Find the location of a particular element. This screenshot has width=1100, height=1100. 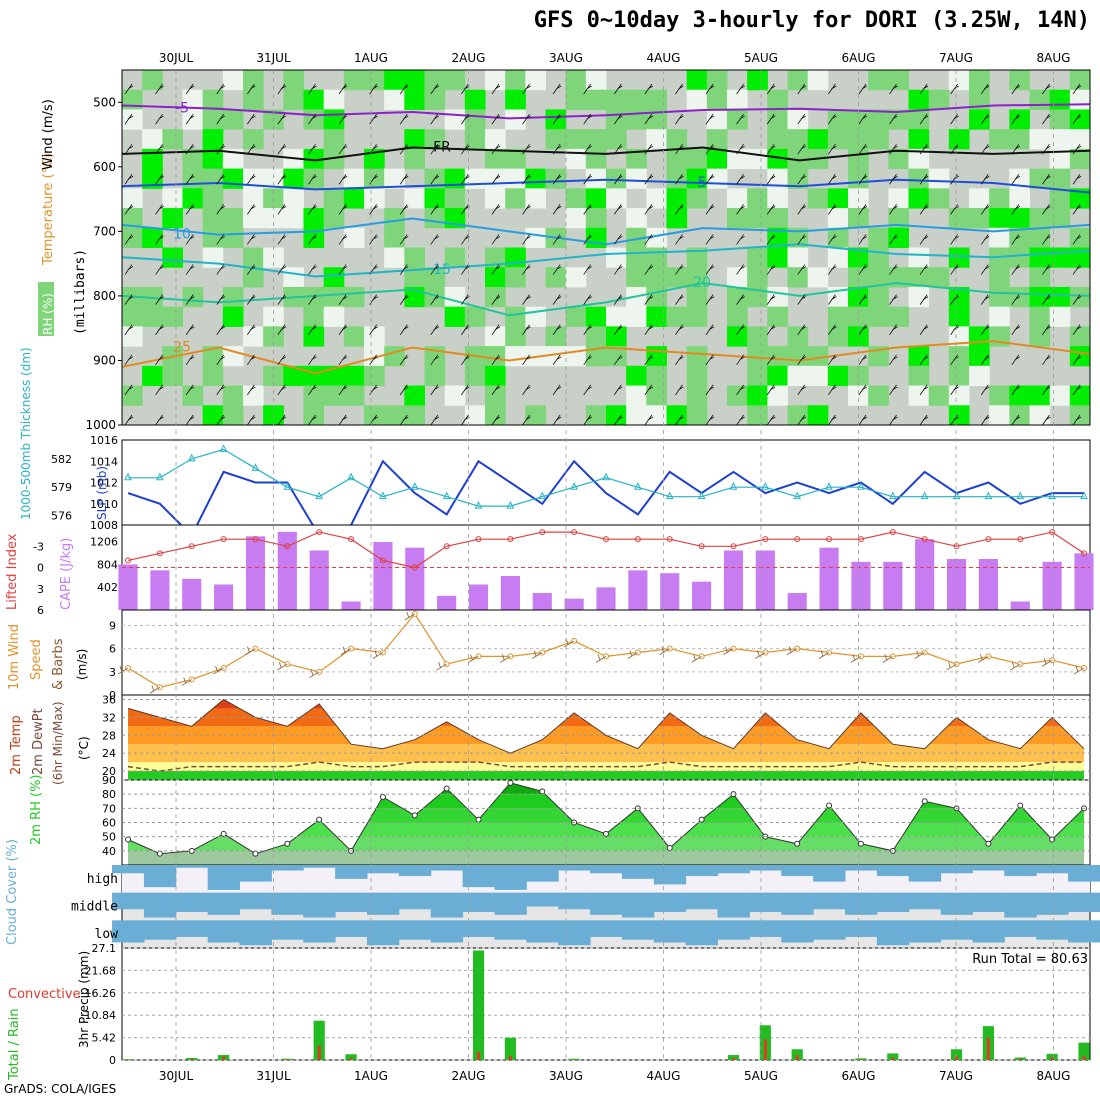

wind10m-axis-label: Speed is located at coordinates (36, 659).